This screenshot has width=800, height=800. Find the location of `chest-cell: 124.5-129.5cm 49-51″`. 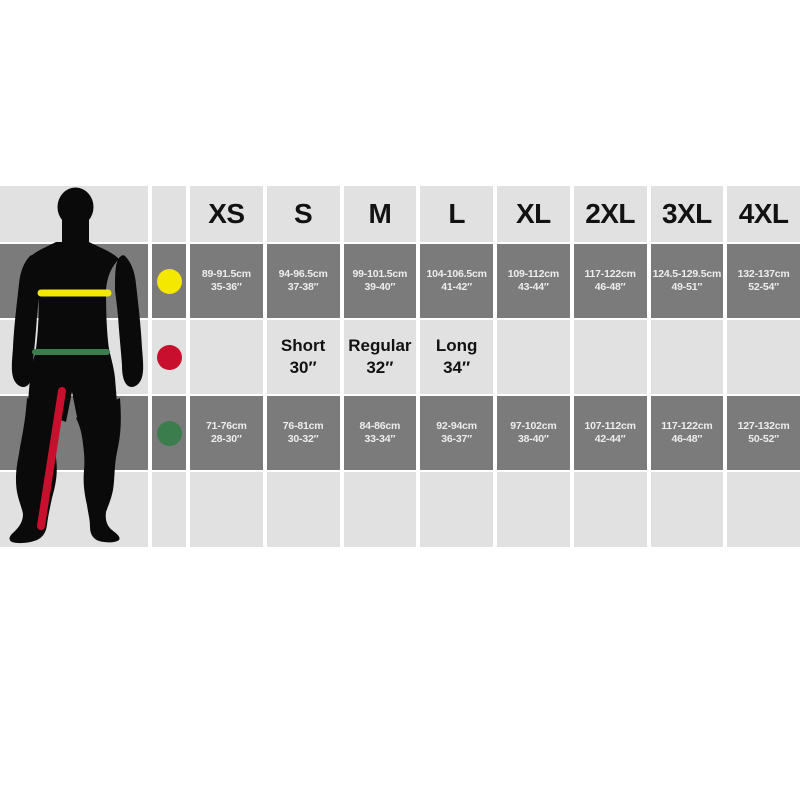

chest-cell: 124.5-129.5cm 49-51″ is located at coordinates (687, 281).